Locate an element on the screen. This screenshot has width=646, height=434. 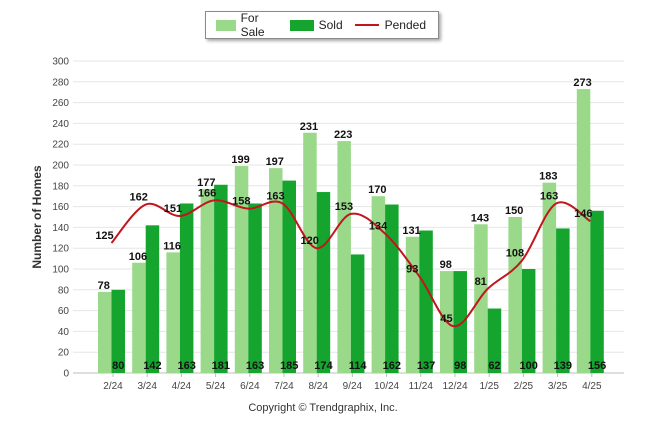
x-tick-label: 7/24 is located at coordinates (284, 386).